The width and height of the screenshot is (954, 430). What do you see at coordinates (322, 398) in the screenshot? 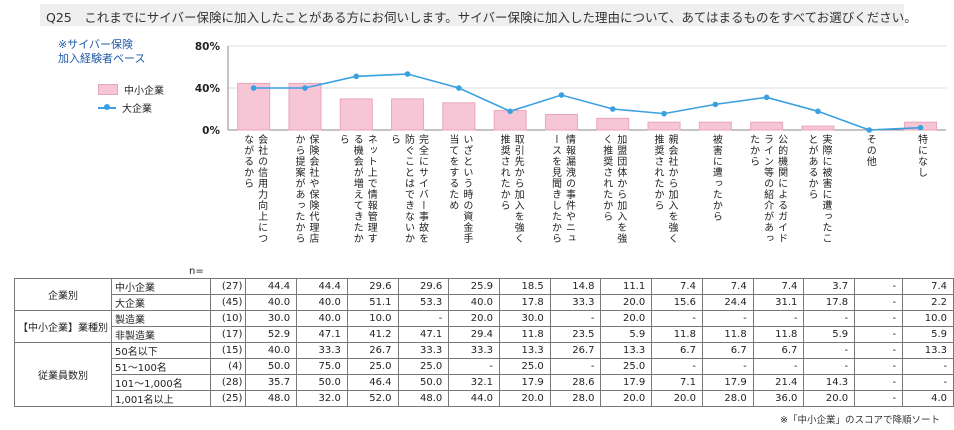
I see `table-cell: 32.0` at bounding box center [322, 398].